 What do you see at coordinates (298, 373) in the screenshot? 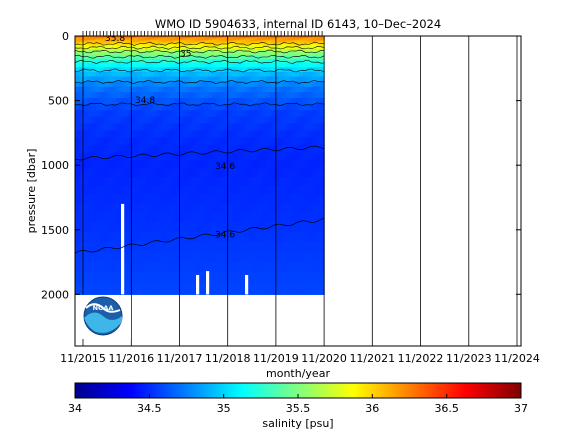
I see `x-axis-label: month/year` at bounding box center [298, 373].